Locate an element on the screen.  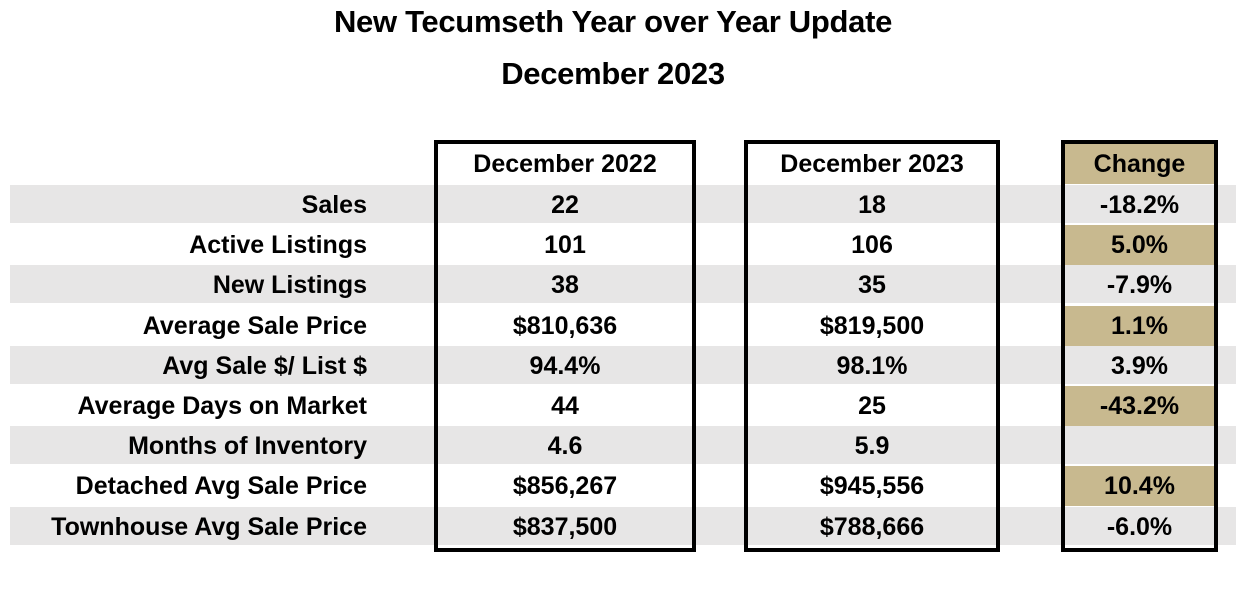
cell-prev: 94.4% is located at coordinates (565, 366).